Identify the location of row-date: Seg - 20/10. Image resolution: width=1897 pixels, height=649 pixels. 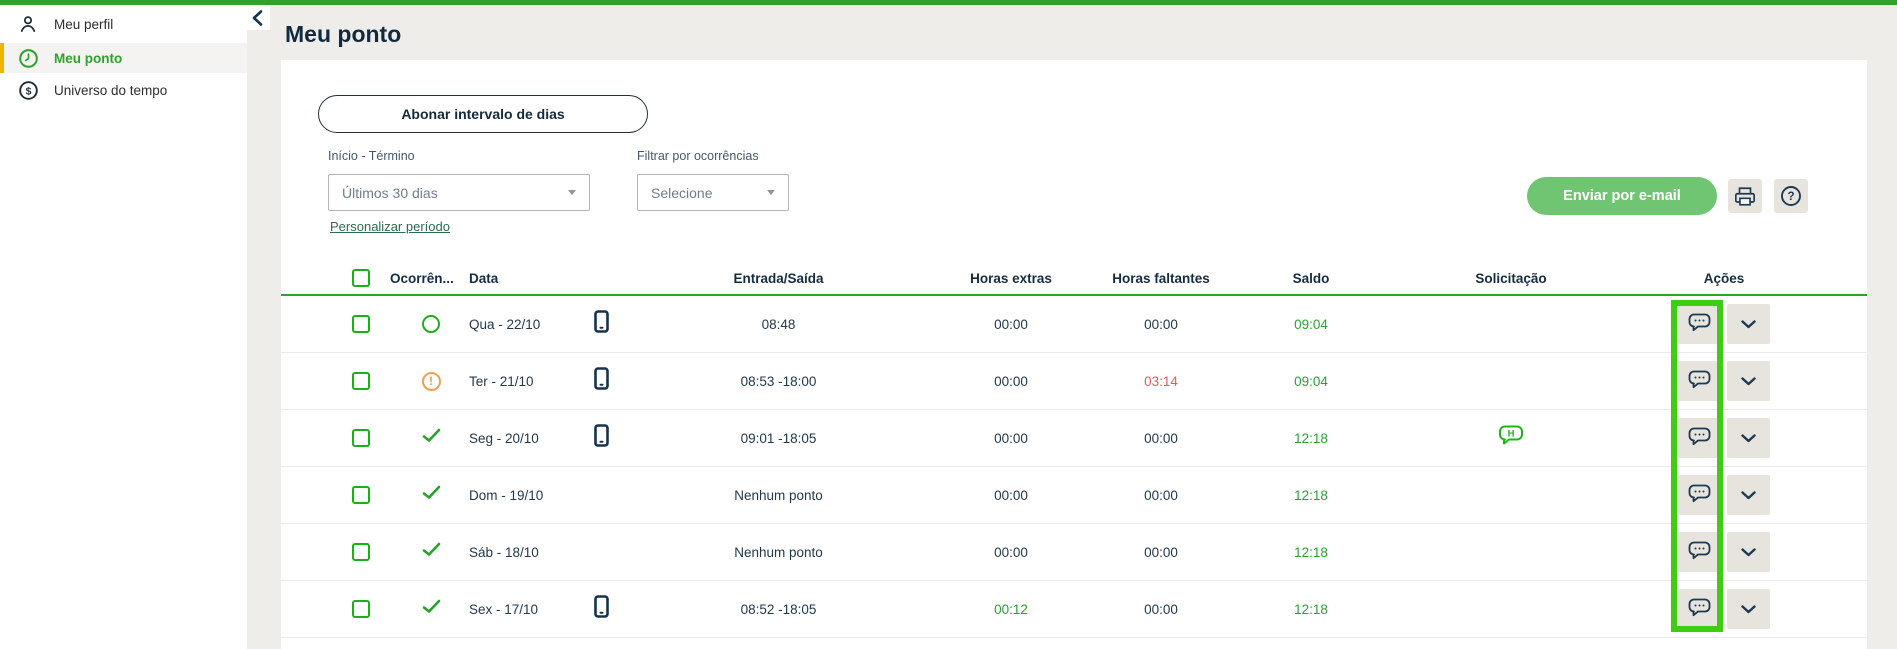
(504, 438).